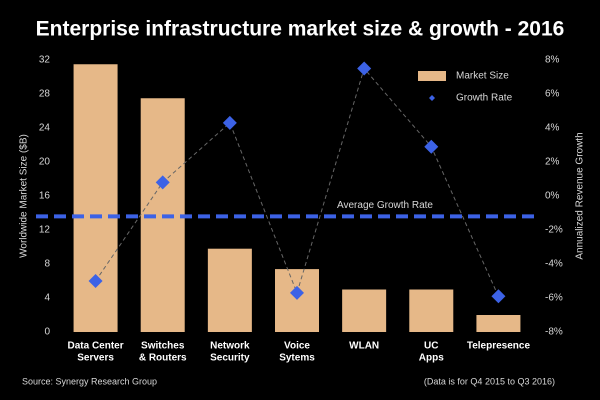  What do you see at coordinates (554, 264) in the screenshot?
I see `y2-tick-label: -4%` at bounding box center [554, 264].